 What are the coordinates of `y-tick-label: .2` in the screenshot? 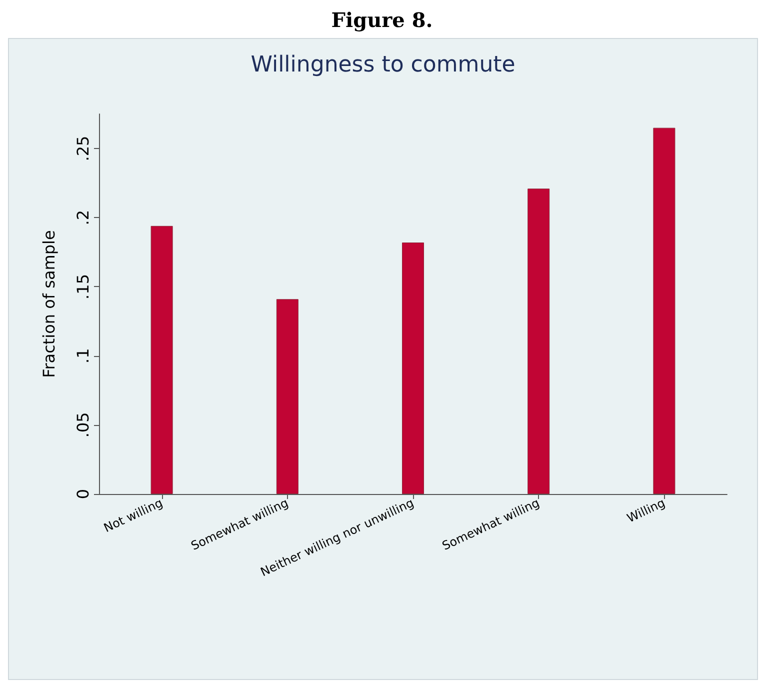 It's located at (83, 218).